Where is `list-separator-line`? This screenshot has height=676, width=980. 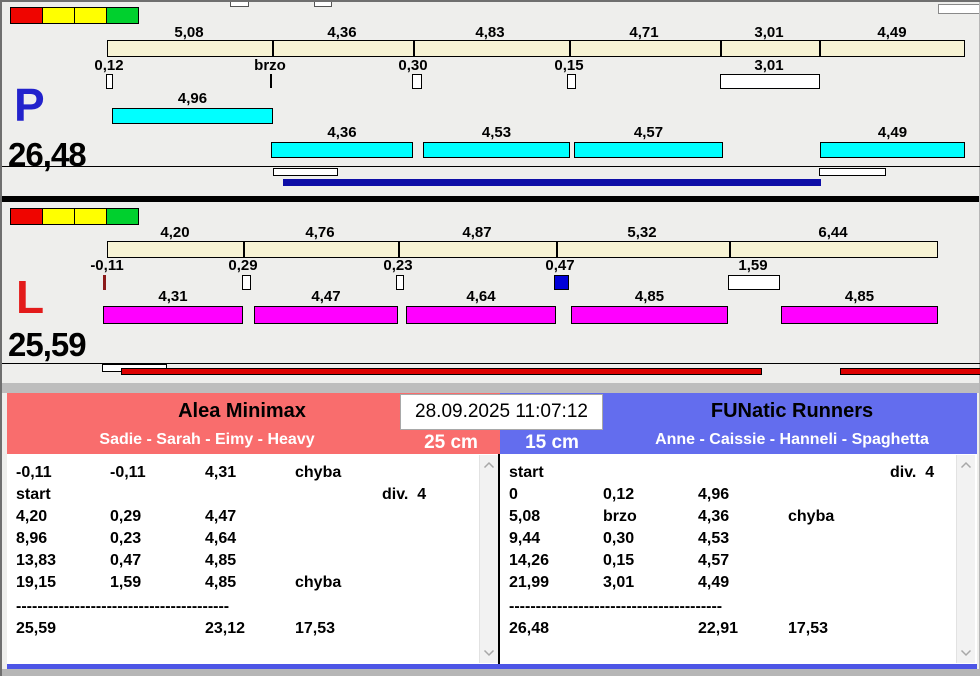 list-separator-line is located at coordinates (499, 559).